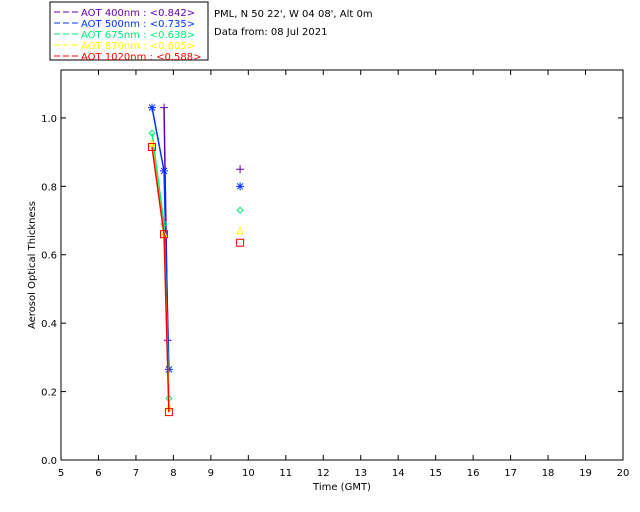 This screenshot has width=640, height=512. I want to click on y-axis-label: Aerosol Optical Thickness, so click(32, 265).